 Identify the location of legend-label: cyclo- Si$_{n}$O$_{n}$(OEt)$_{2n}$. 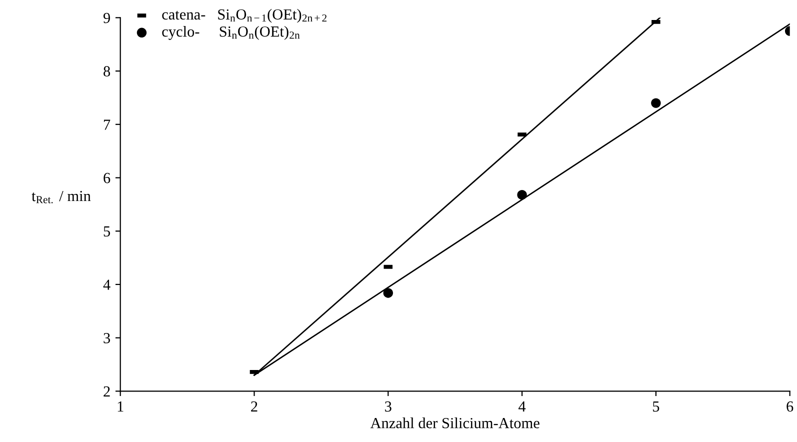
(231, 33).